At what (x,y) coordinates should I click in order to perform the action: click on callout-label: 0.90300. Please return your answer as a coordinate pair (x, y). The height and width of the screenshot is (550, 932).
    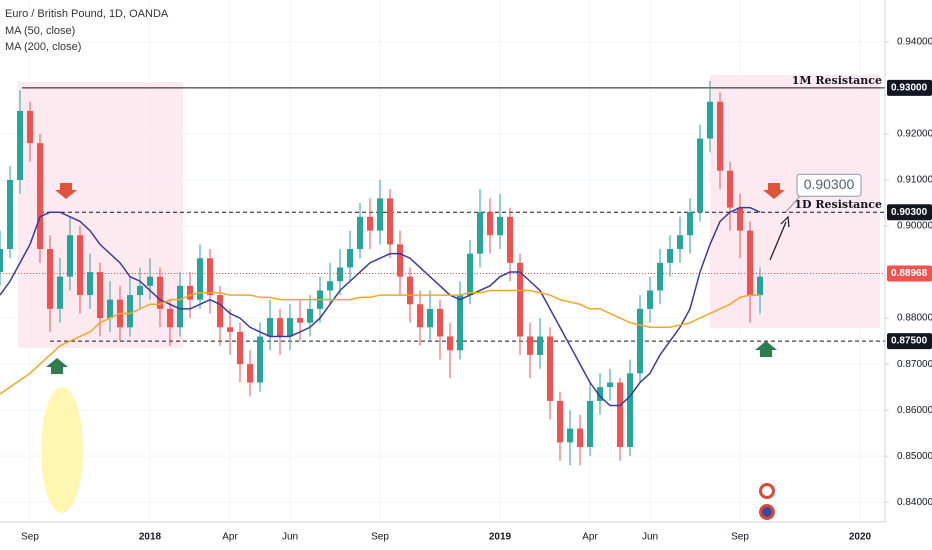
    Looking at the image, I should click on (829, 184).